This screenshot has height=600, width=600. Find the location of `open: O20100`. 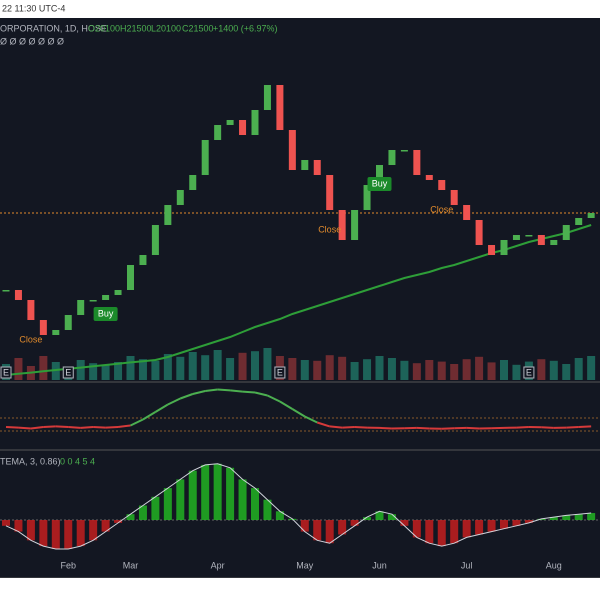

open: O20100 is located at coordinates (104, 28).